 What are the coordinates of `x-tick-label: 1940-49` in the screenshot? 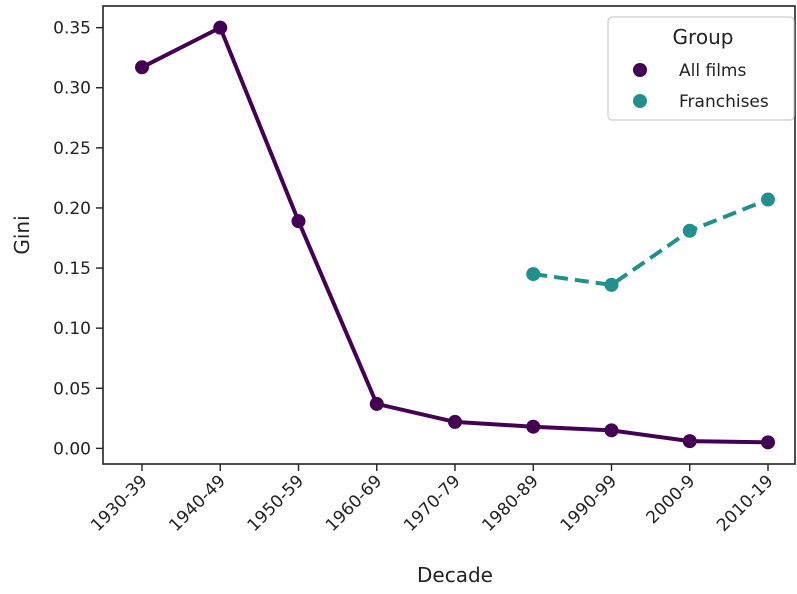 It's located at (197, 503).